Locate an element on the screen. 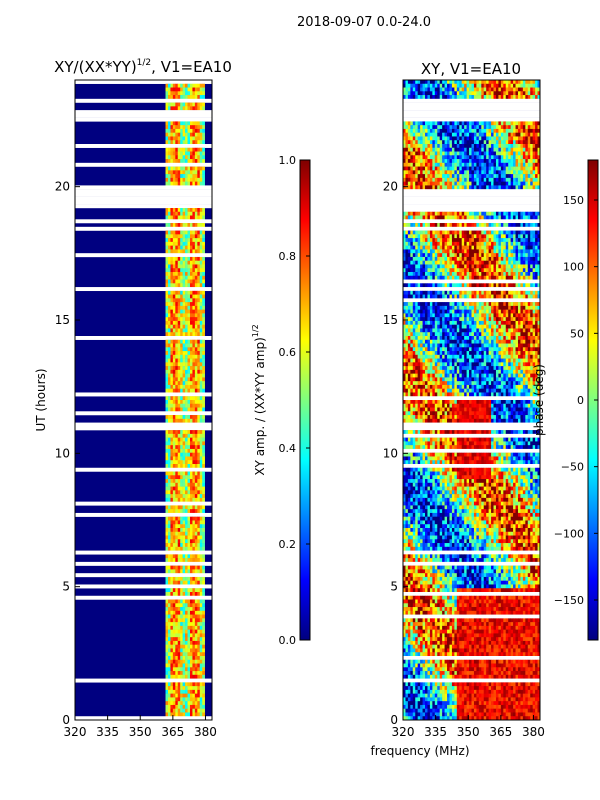 This screenshot has width=600, height=800. amplitude-y-tick-label: 0 is located at coordinates (66, 720).